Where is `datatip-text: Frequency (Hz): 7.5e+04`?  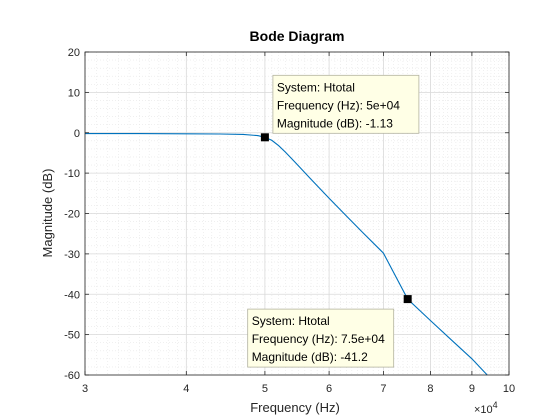
datatip-text: Frequency (Hz): 7.5e+04 is located at coordinates (318, 339).